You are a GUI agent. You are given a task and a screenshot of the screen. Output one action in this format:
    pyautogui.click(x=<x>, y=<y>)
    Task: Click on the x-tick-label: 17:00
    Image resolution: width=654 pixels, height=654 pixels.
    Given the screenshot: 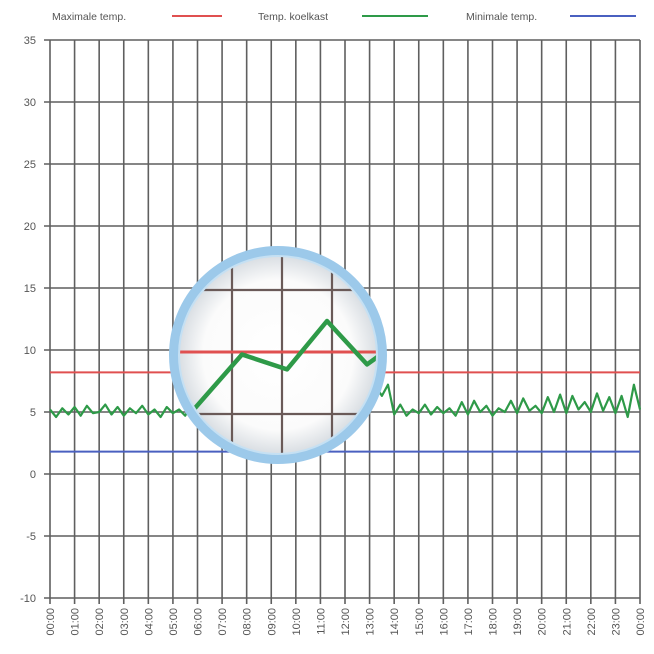 What is the action you would take?
    pyautogui.click(x=469, y=622)
    